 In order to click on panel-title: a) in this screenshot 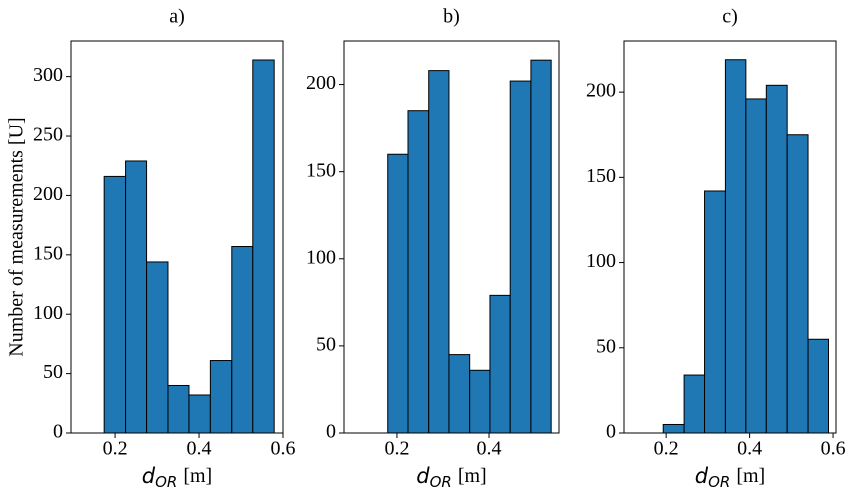, I will do `click(177, 17)`.